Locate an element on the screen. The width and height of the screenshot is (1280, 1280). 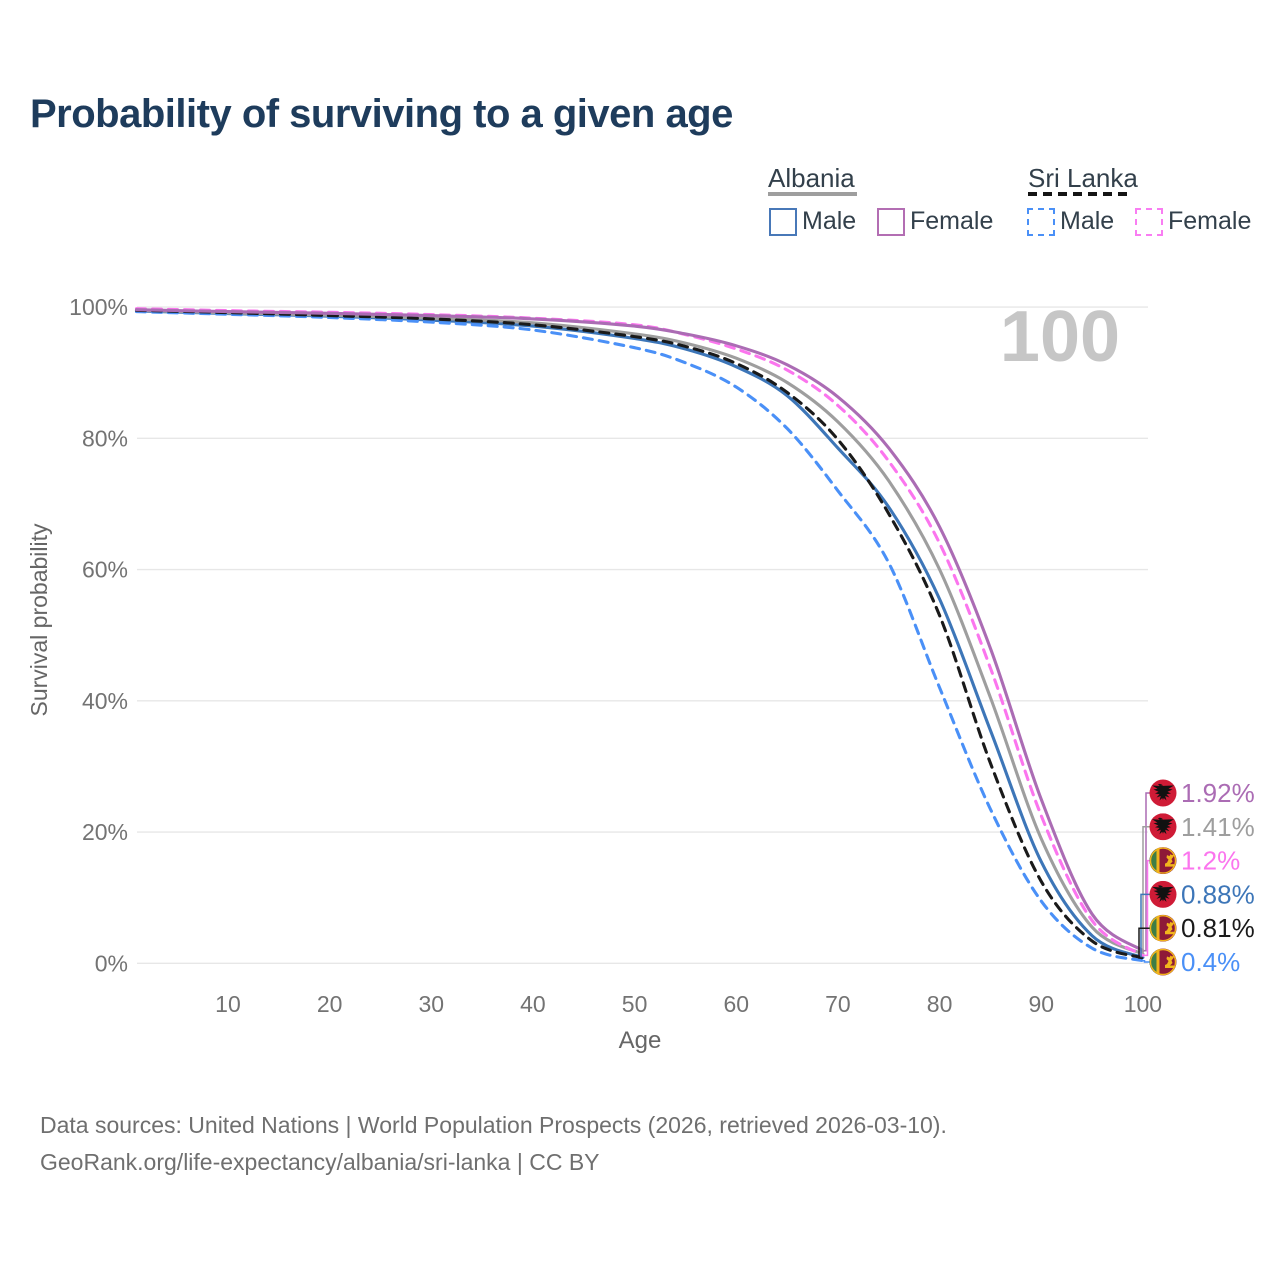
x-tick-label: 90 is located at coordinates (1041, 1004).